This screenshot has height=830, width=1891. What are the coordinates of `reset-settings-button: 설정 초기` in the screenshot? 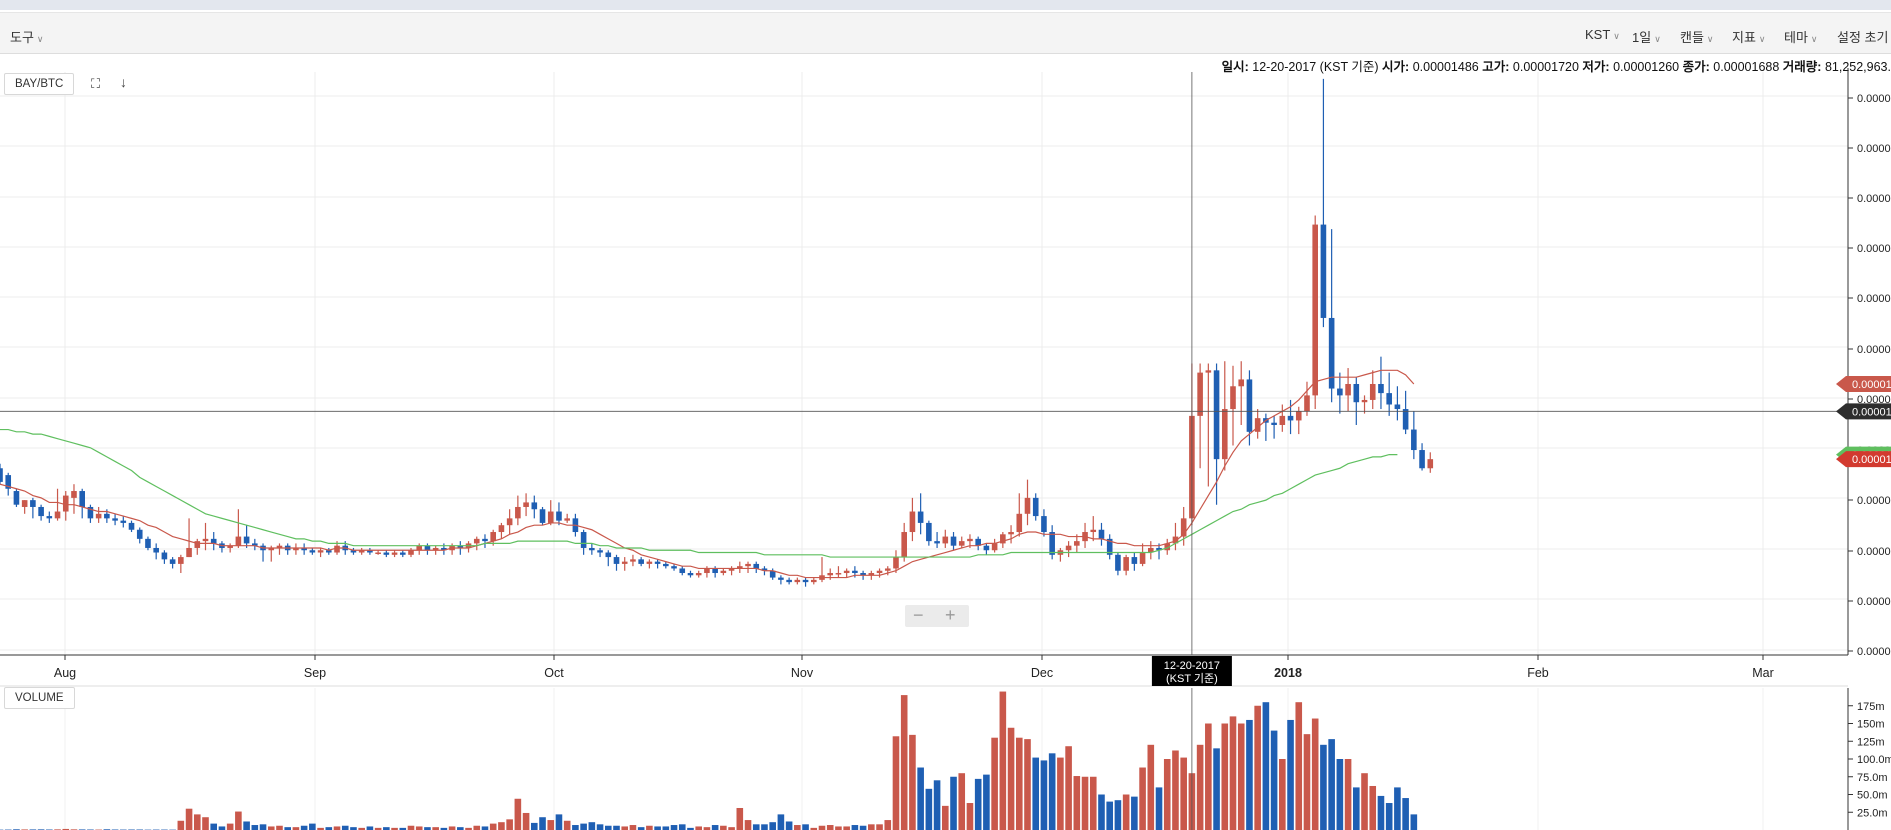 It's located at (1862, 36).